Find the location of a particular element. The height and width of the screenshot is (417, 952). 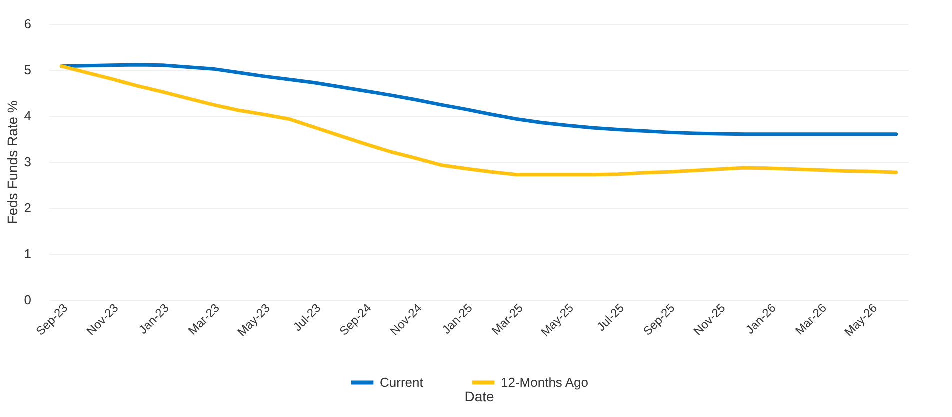

y-tick-label: 1 is located at coordinates (28, 254).